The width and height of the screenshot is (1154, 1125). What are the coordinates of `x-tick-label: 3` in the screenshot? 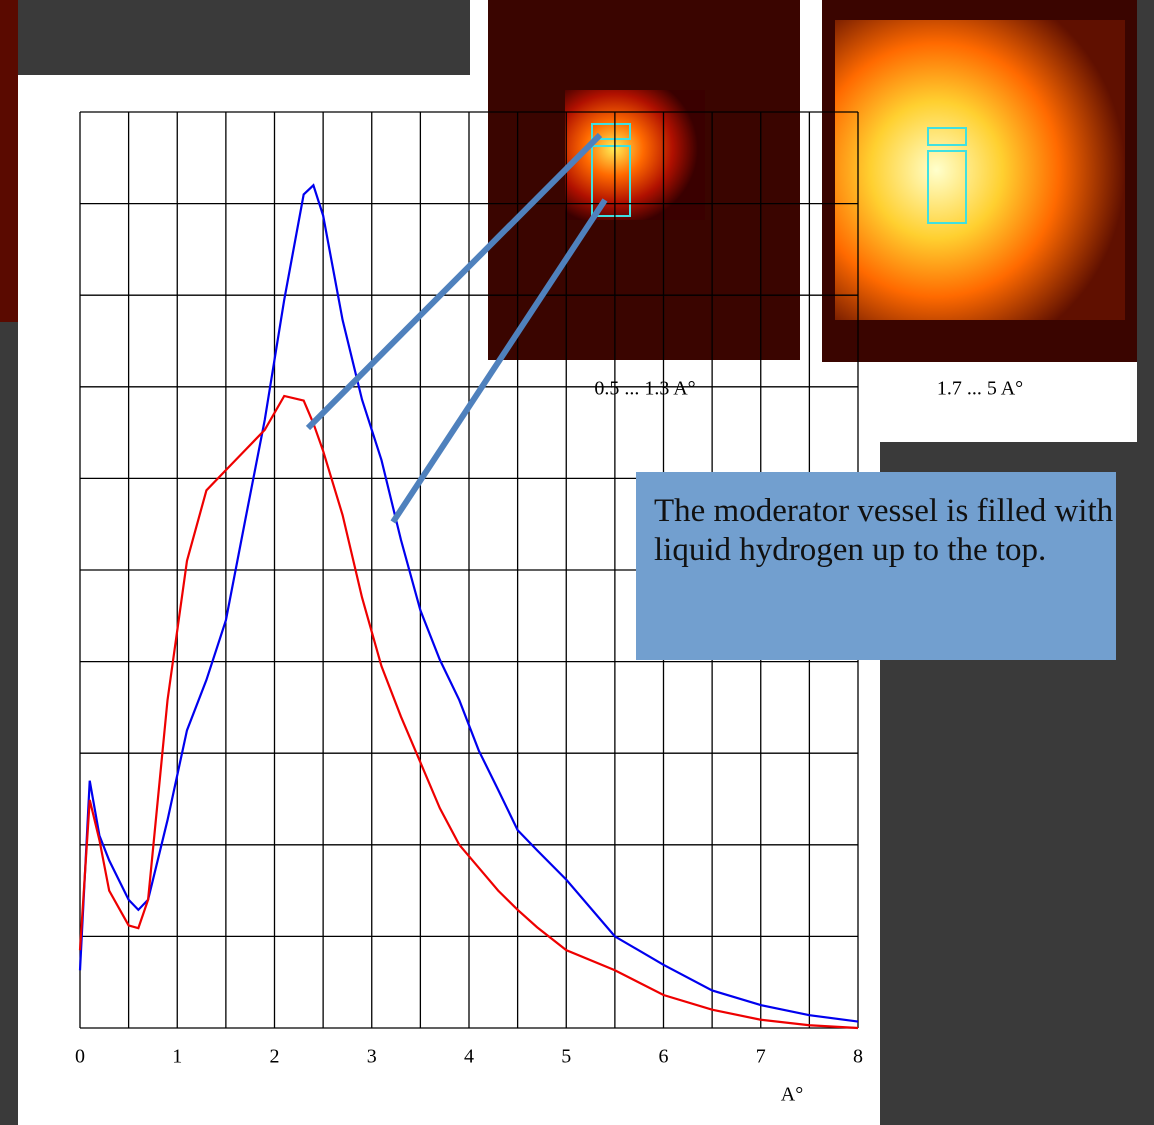 It's located at (372, 1057).